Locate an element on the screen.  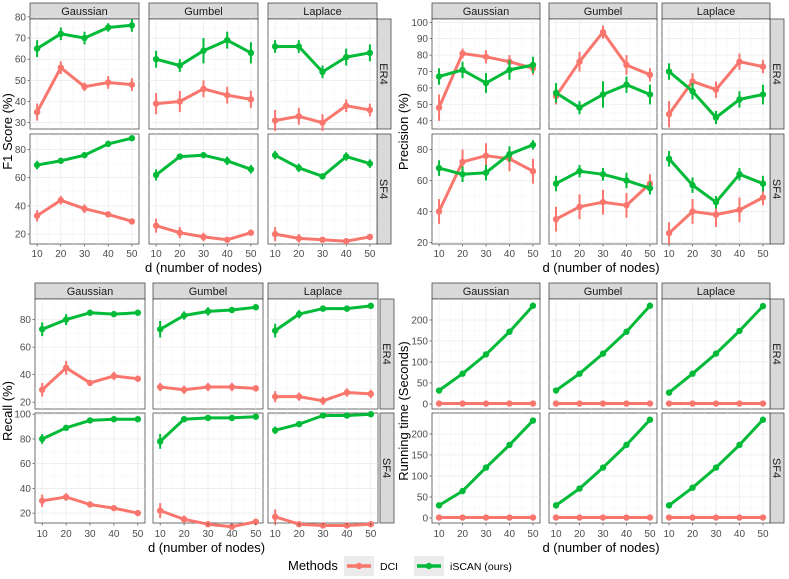
legend-item-dci: DCI is located at coordinates (371, 566).